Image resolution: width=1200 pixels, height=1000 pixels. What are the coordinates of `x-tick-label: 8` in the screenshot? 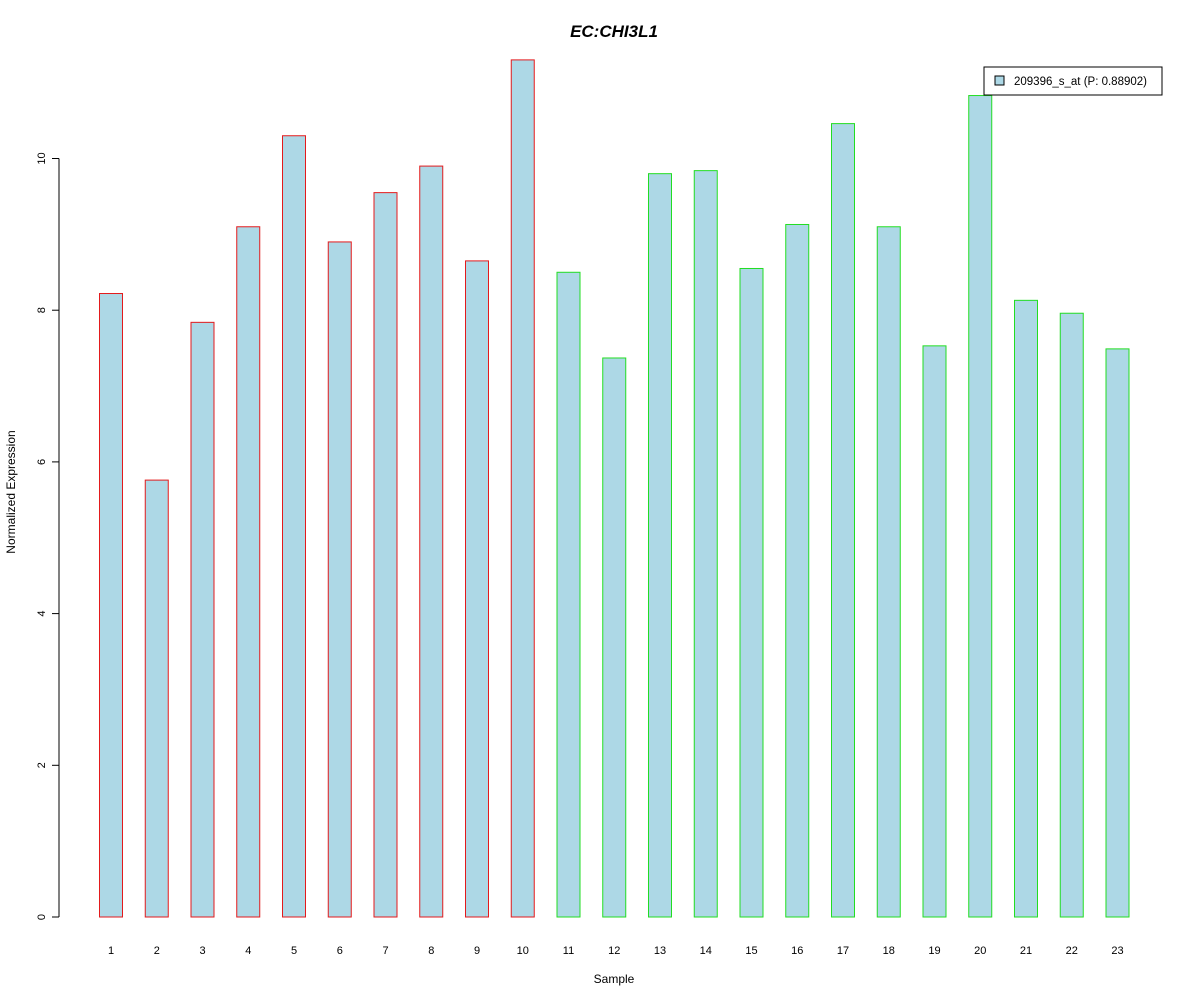 It's located at (431, 951).